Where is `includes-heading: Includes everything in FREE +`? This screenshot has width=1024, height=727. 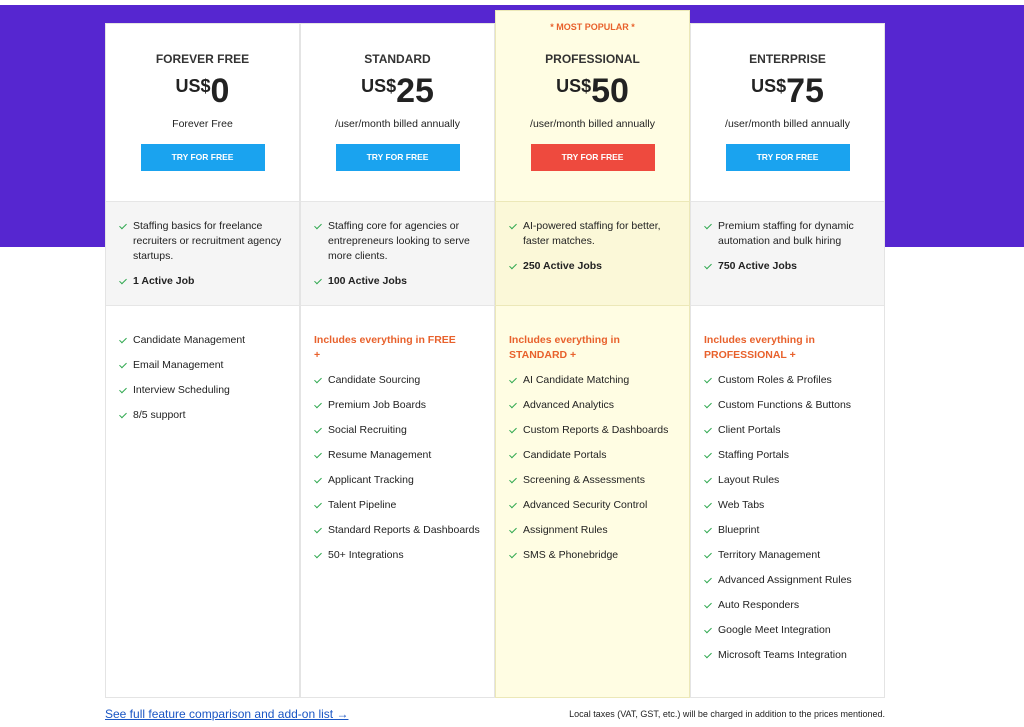 includes-heading: Includes everything in FREE + is located at coordinates (385, 347).